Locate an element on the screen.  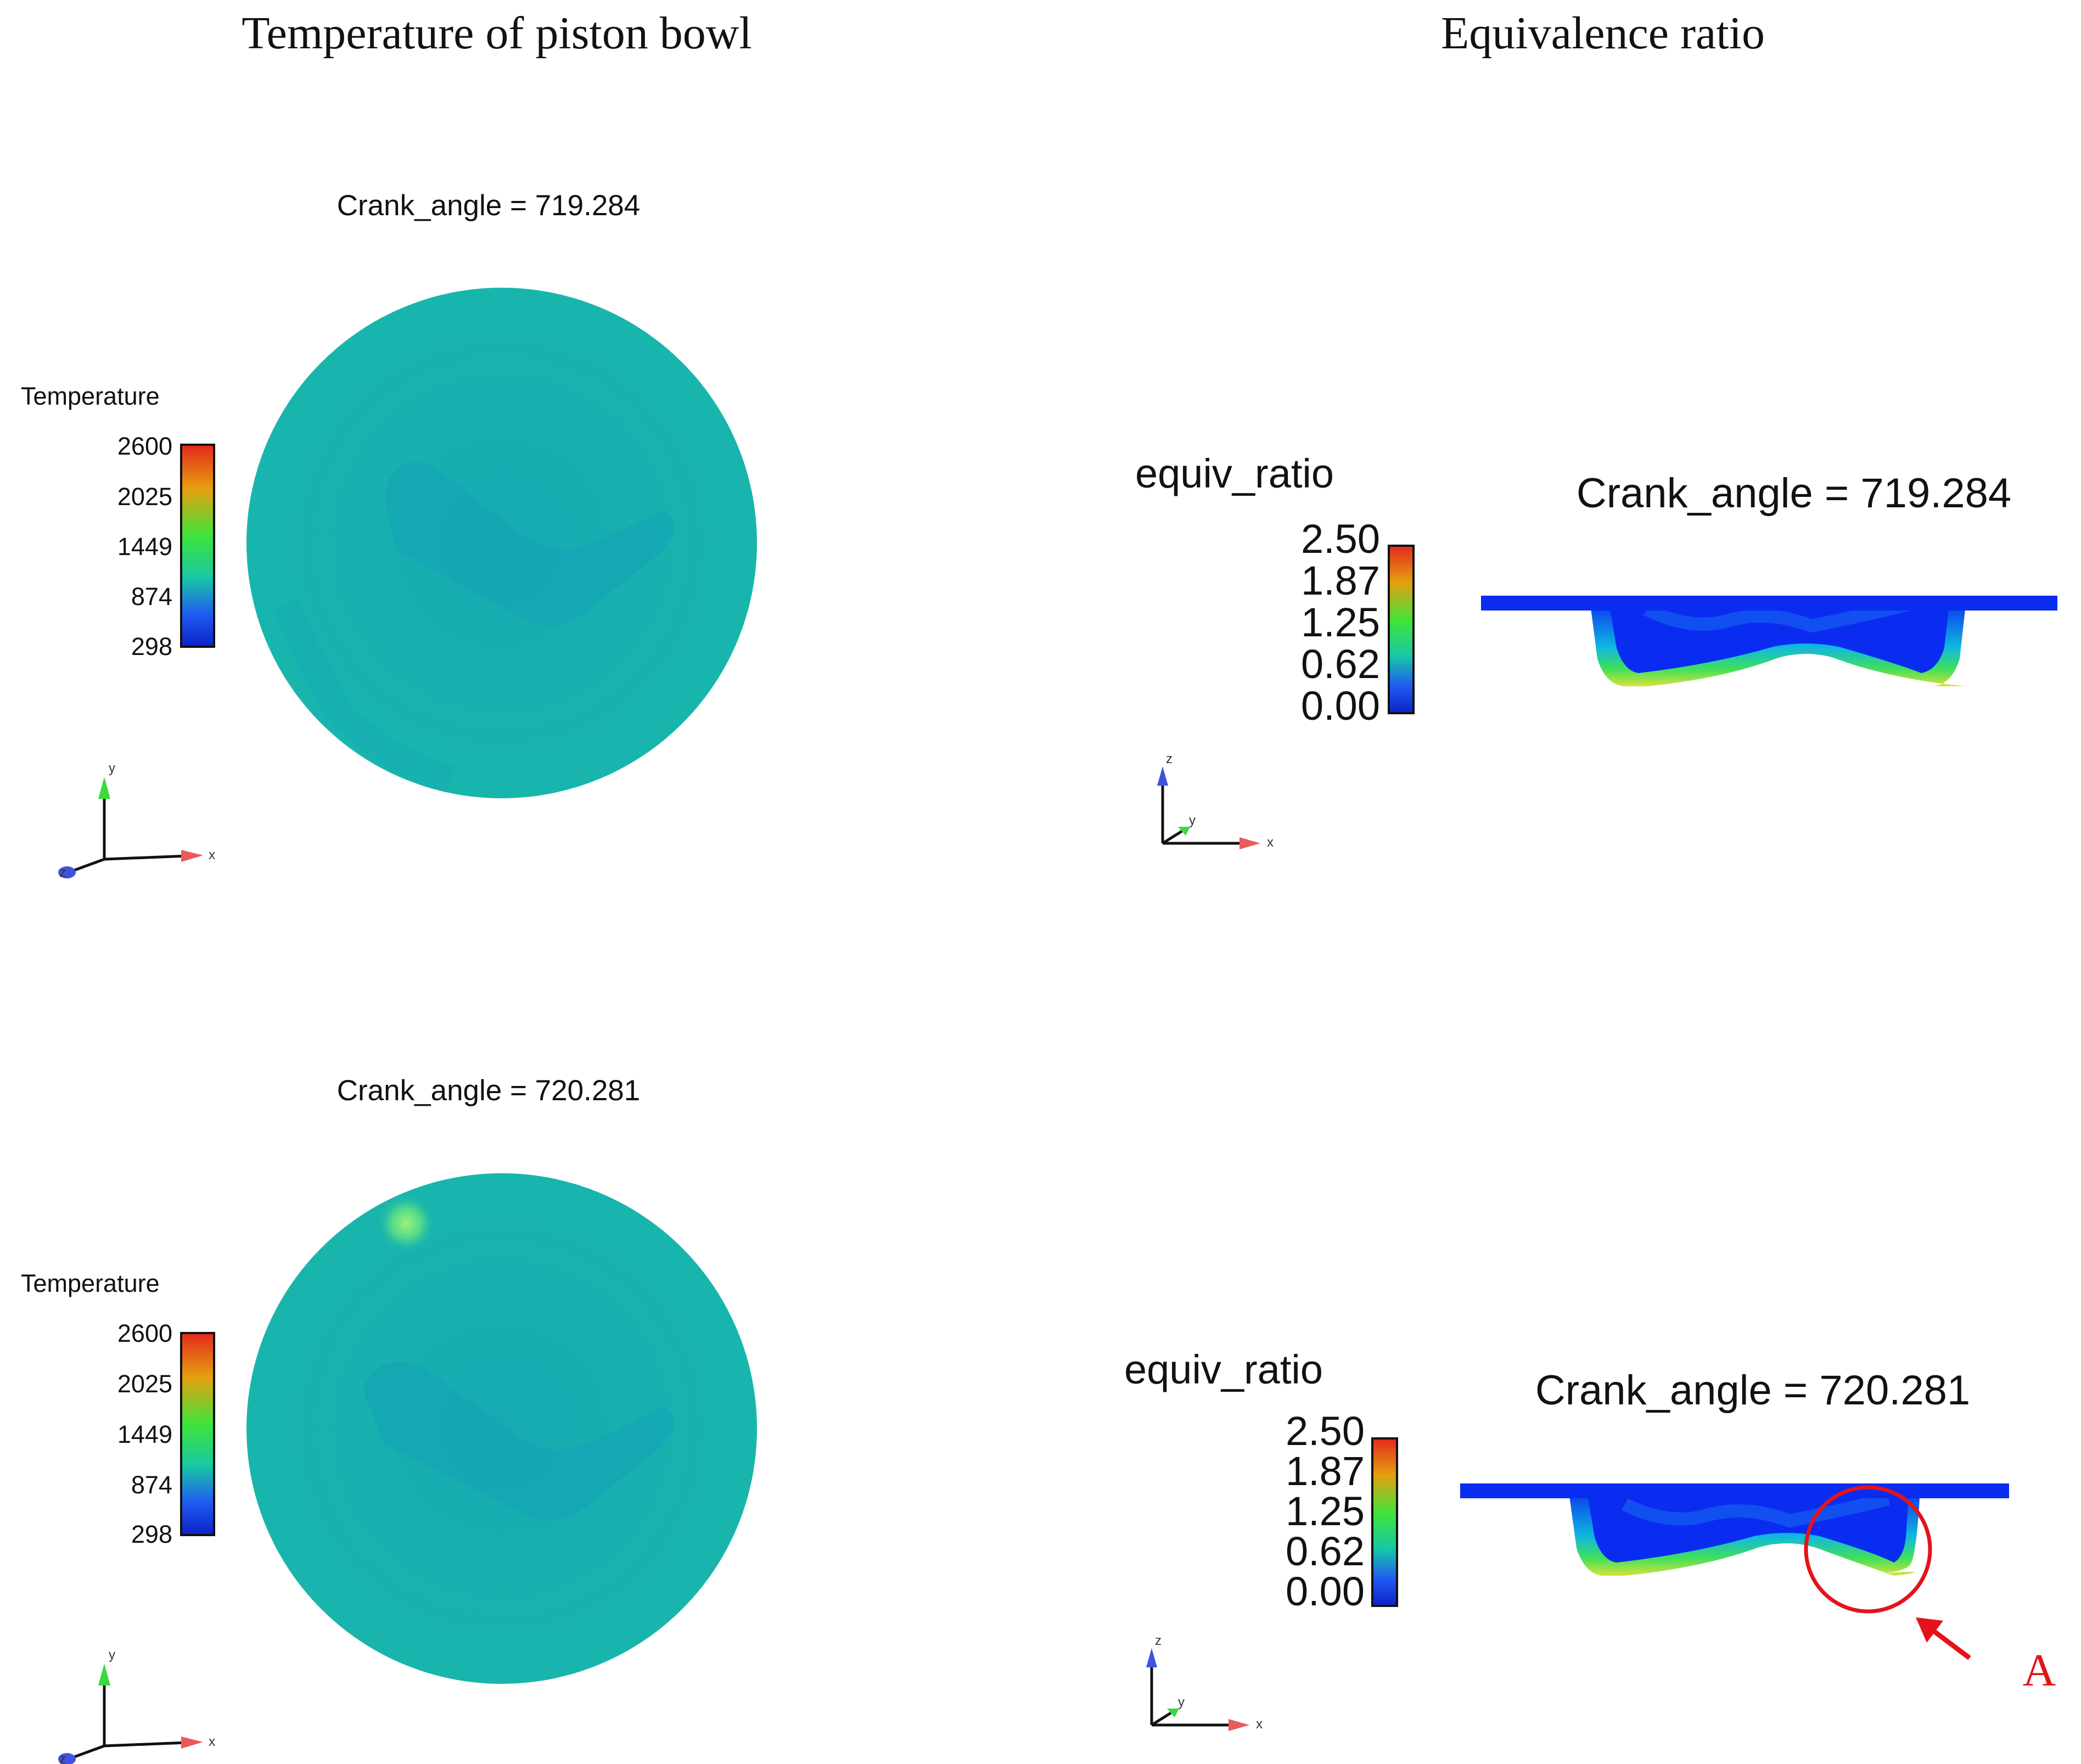
annotation-arrow-icon is located at coordinates (1929, 1630).